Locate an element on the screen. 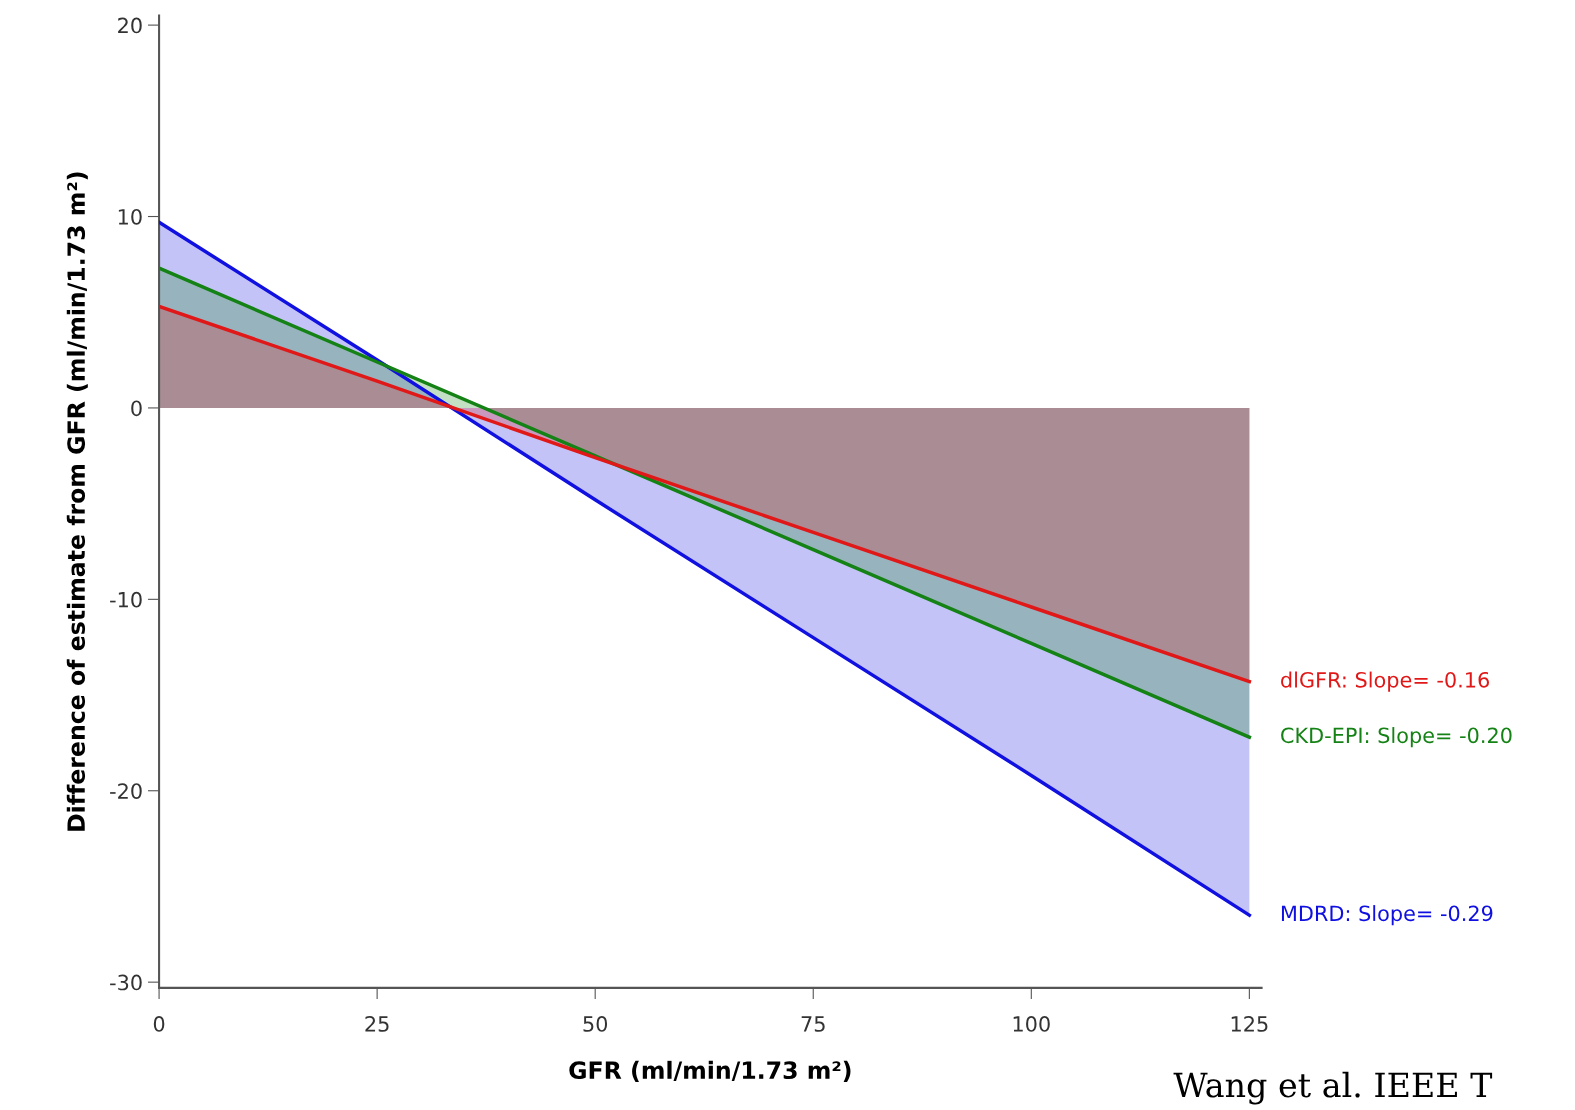  x-tick-label: 25 is located at coordinates (377, 1024).